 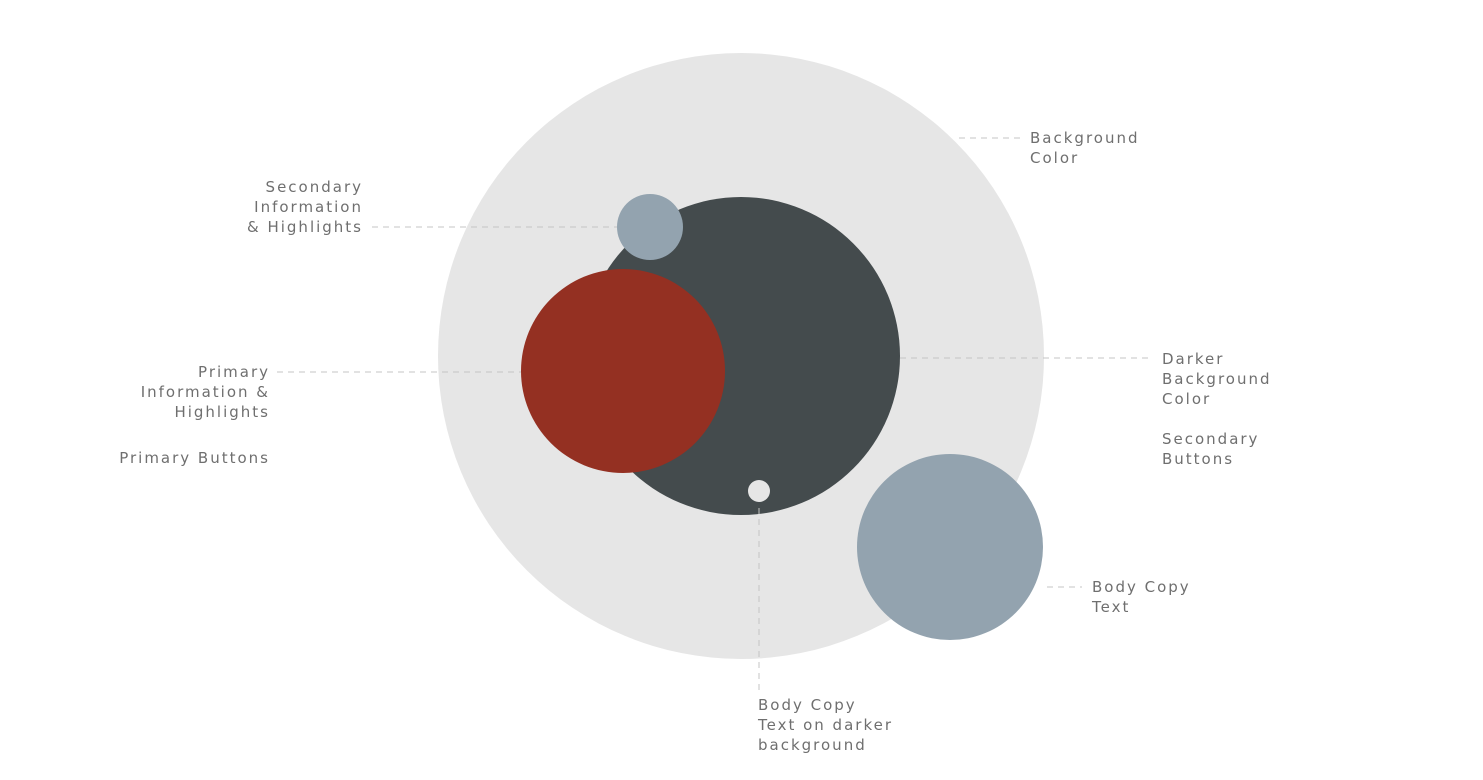 I want to click on label-primary-information: Primary Information & Highlights, so click(x=205, y=392).